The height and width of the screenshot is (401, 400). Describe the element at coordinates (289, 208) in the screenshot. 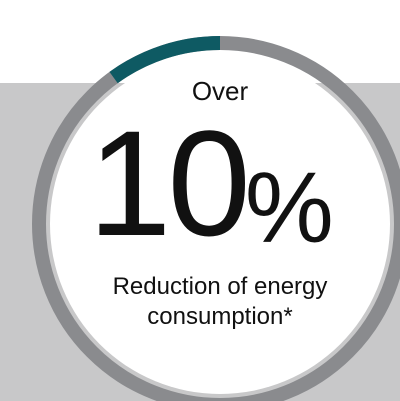

I see `stat-unit: %` at that location.